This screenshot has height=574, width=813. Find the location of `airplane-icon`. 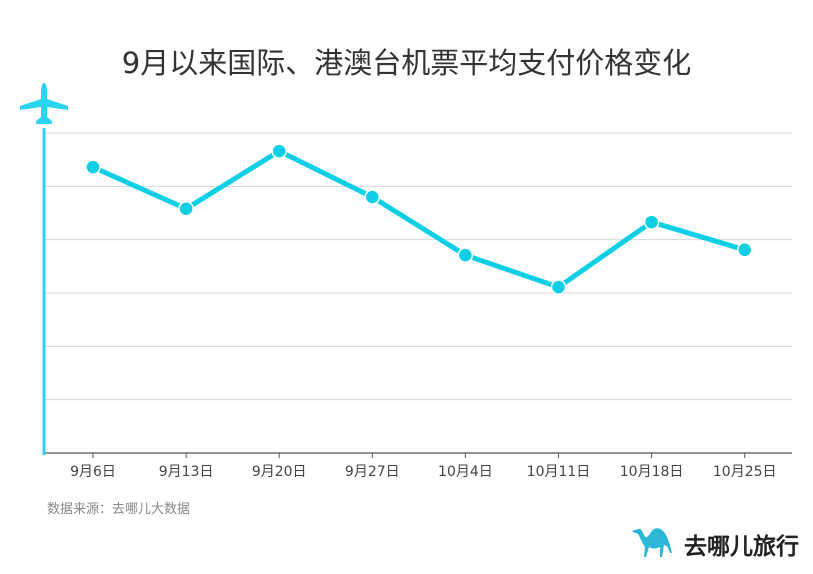

airplane-icon is located at coordinates (44, 103).